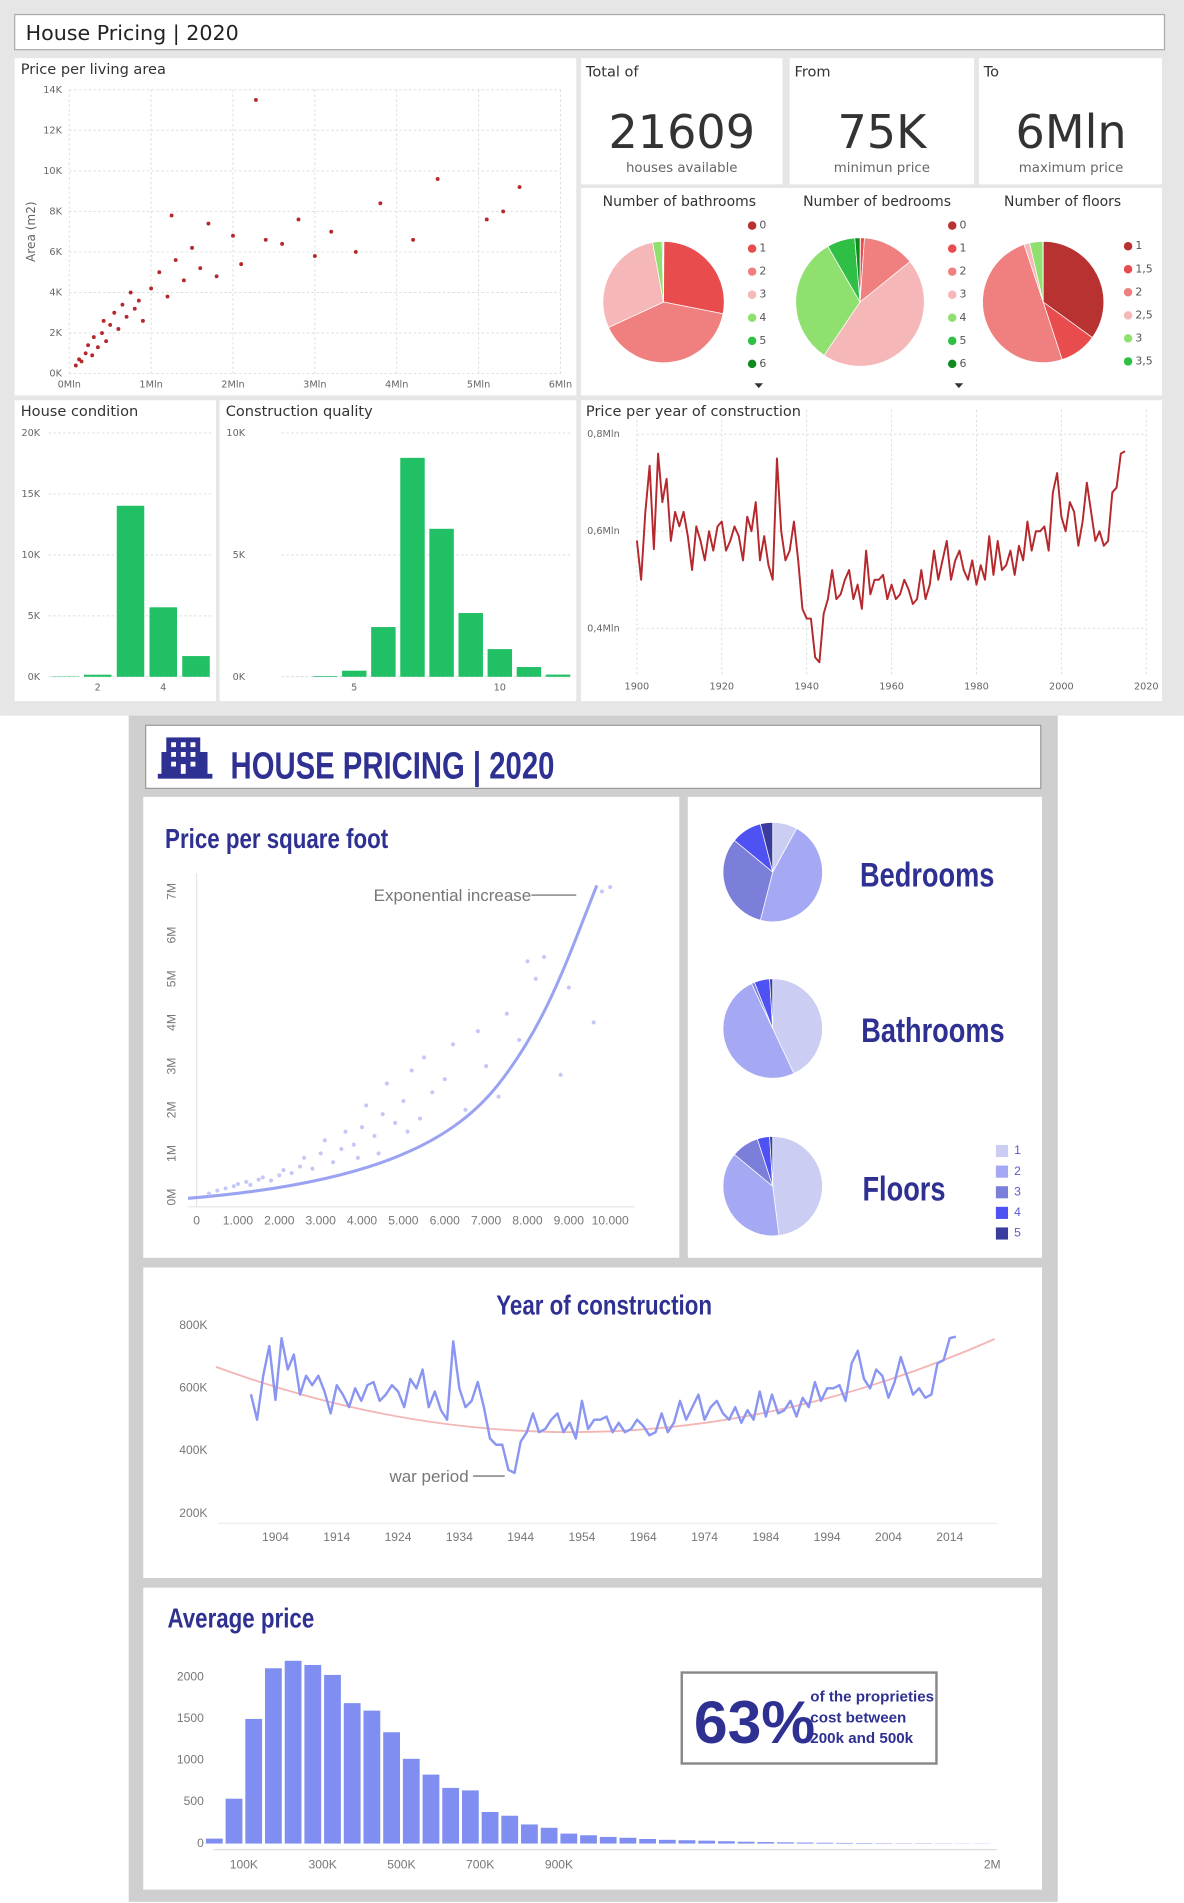 Image resolution: width=1184 pixels, height=1903 pixels. Describe the element at coordinates (30, 494) in the screenshot. I see `y-tick-label: 15K` at that location.